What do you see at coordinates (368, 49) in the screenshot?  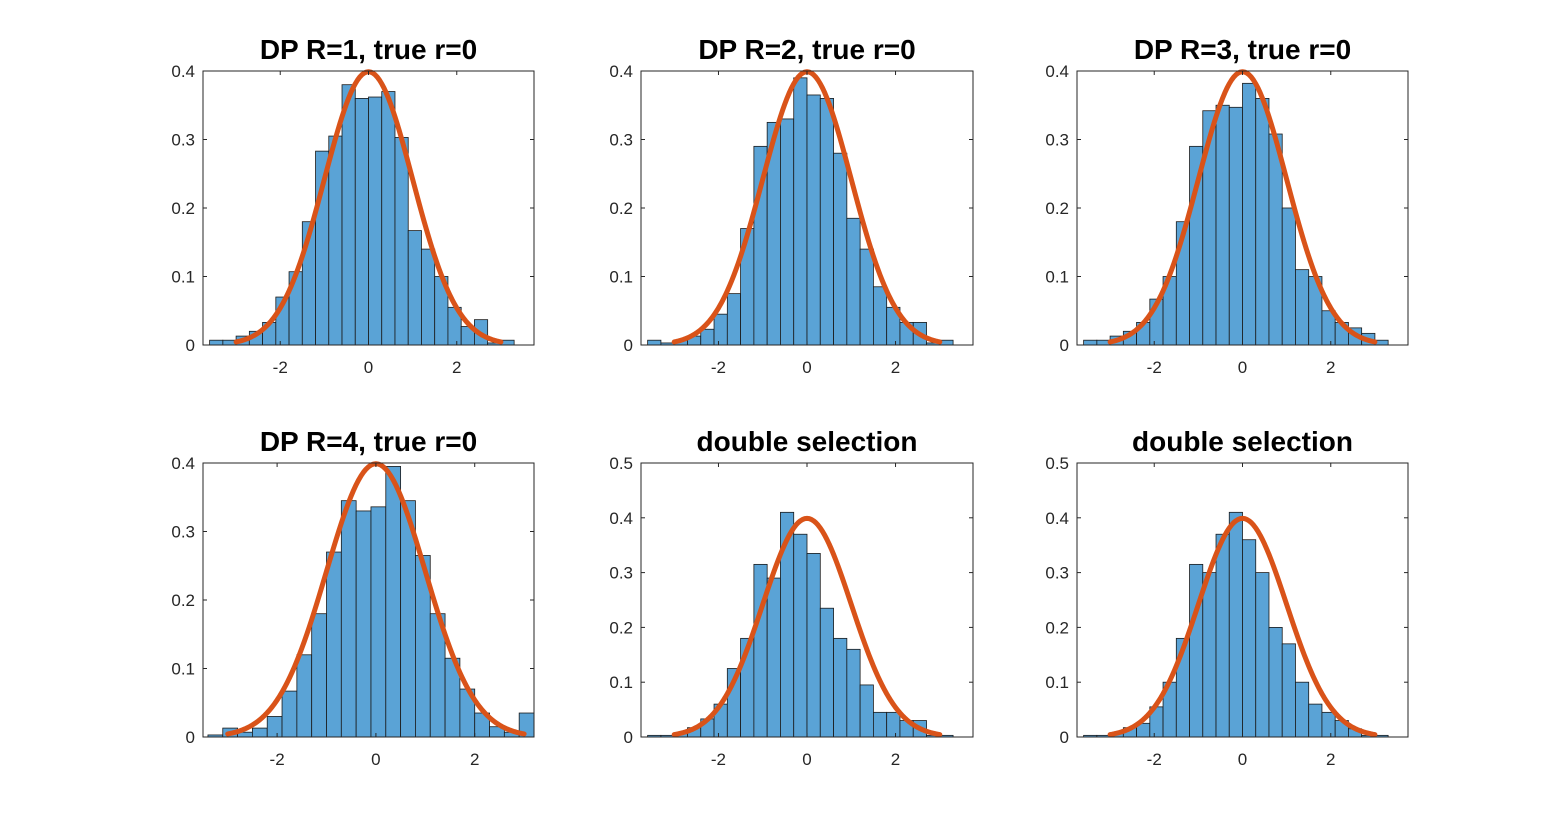 I see `subplot-title: DP R=1, true r=0` at bounding box center [368, 49].